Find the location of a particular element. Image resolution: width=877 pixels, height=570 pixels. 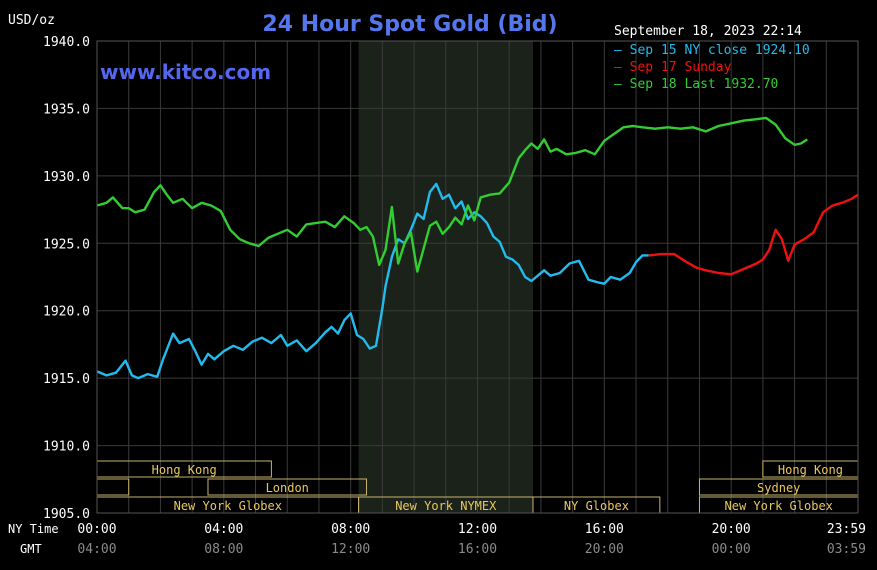

gmt-row-label: GMT is located at coordinates (31, 549).